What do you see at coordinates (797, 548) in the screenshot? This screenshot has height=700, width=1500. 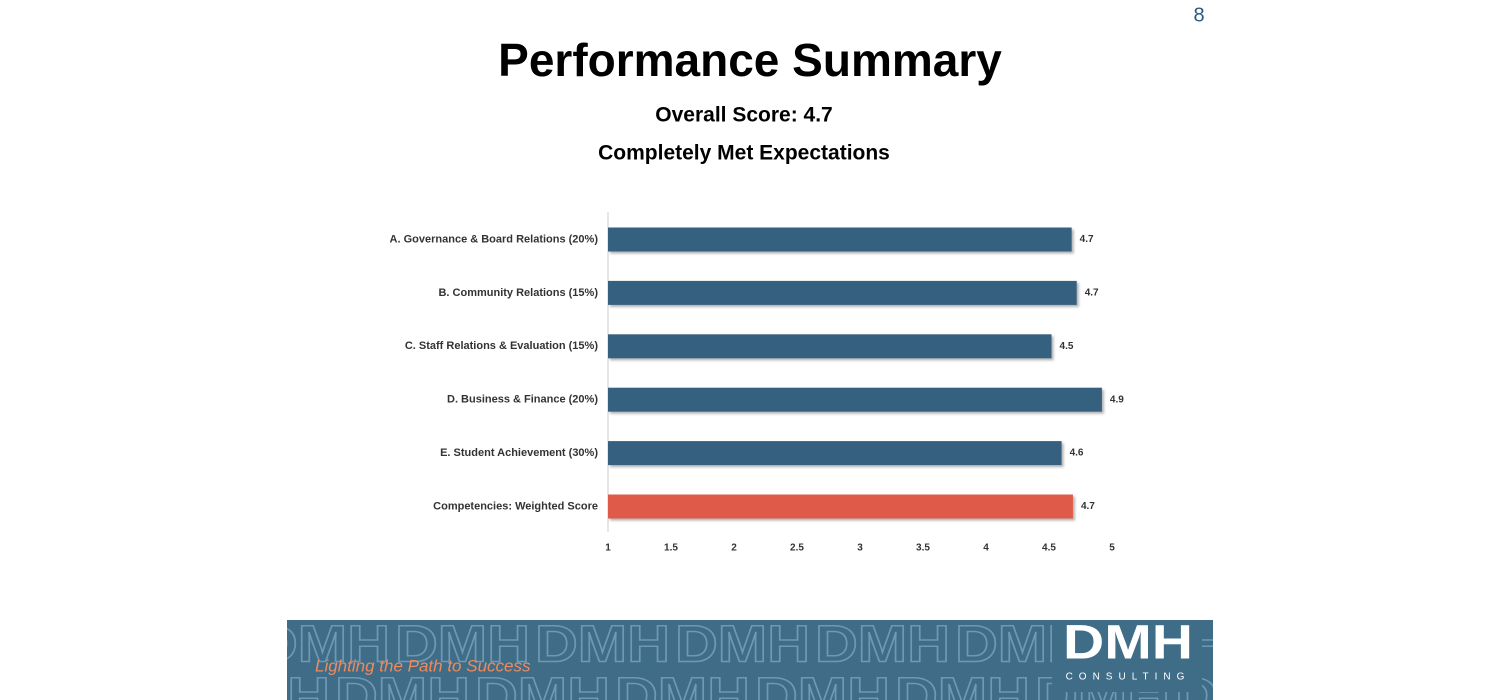 I see `x-tick-label: 2.5` at bounding box center [797, 548].